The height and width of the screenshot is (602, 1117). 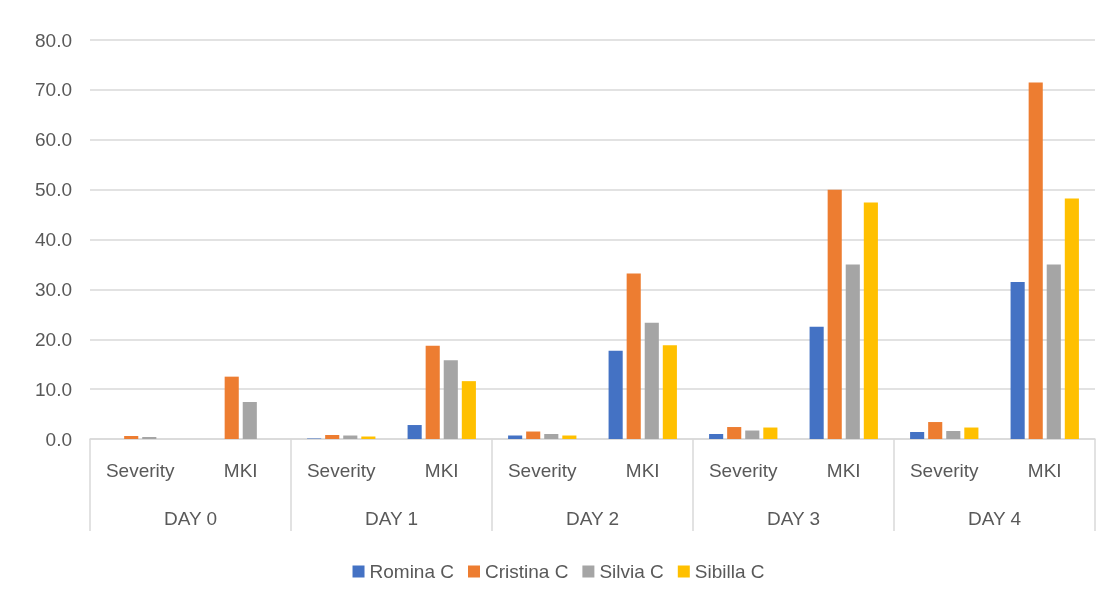 What do you see at coordinates (53, 289) in the screenshot?
I see `y-tick-label: 30.0` at bounding box center [53, 289].